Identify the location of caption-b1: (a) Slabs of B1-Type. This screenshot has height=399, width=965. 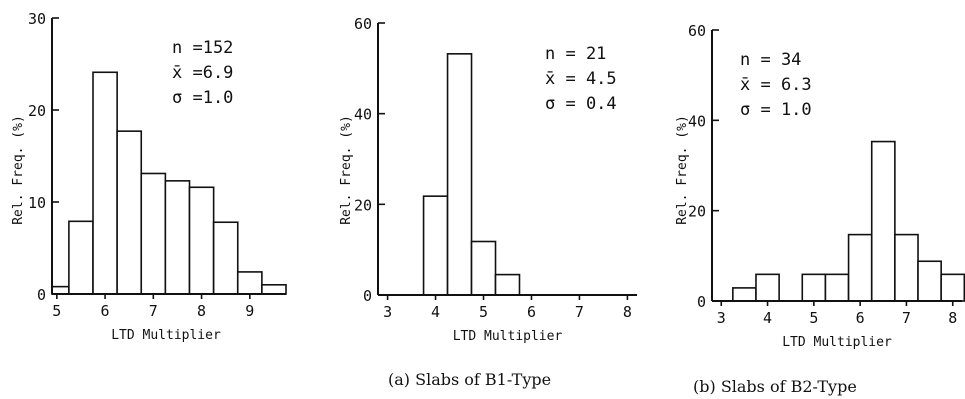
(469, 379).